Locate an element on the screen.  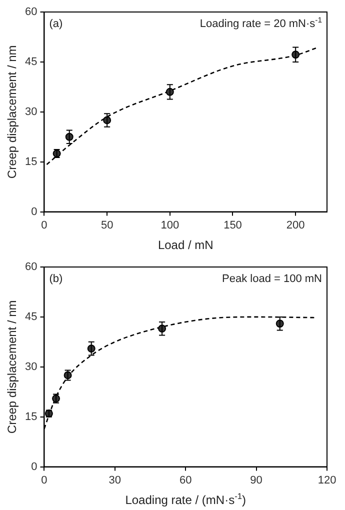
x-tick-label: 150 is located at coordinates (233, 225).